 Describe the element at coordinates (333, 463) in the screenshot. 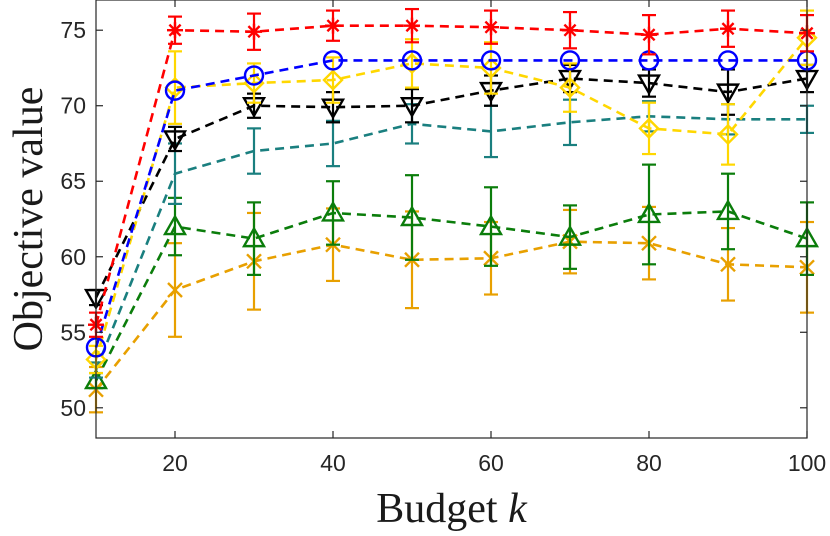

I see `x-tick-label: 40` at that location.